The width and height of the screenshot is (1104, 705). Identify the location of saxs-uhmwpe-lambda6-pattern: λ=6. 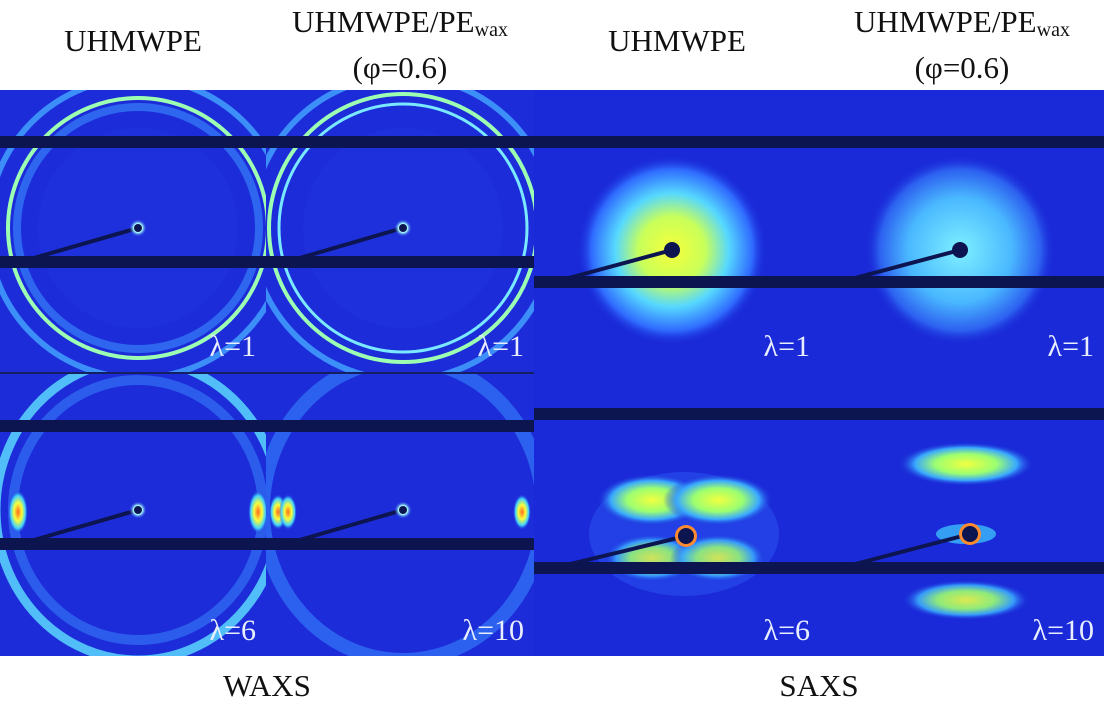
(677, 514).